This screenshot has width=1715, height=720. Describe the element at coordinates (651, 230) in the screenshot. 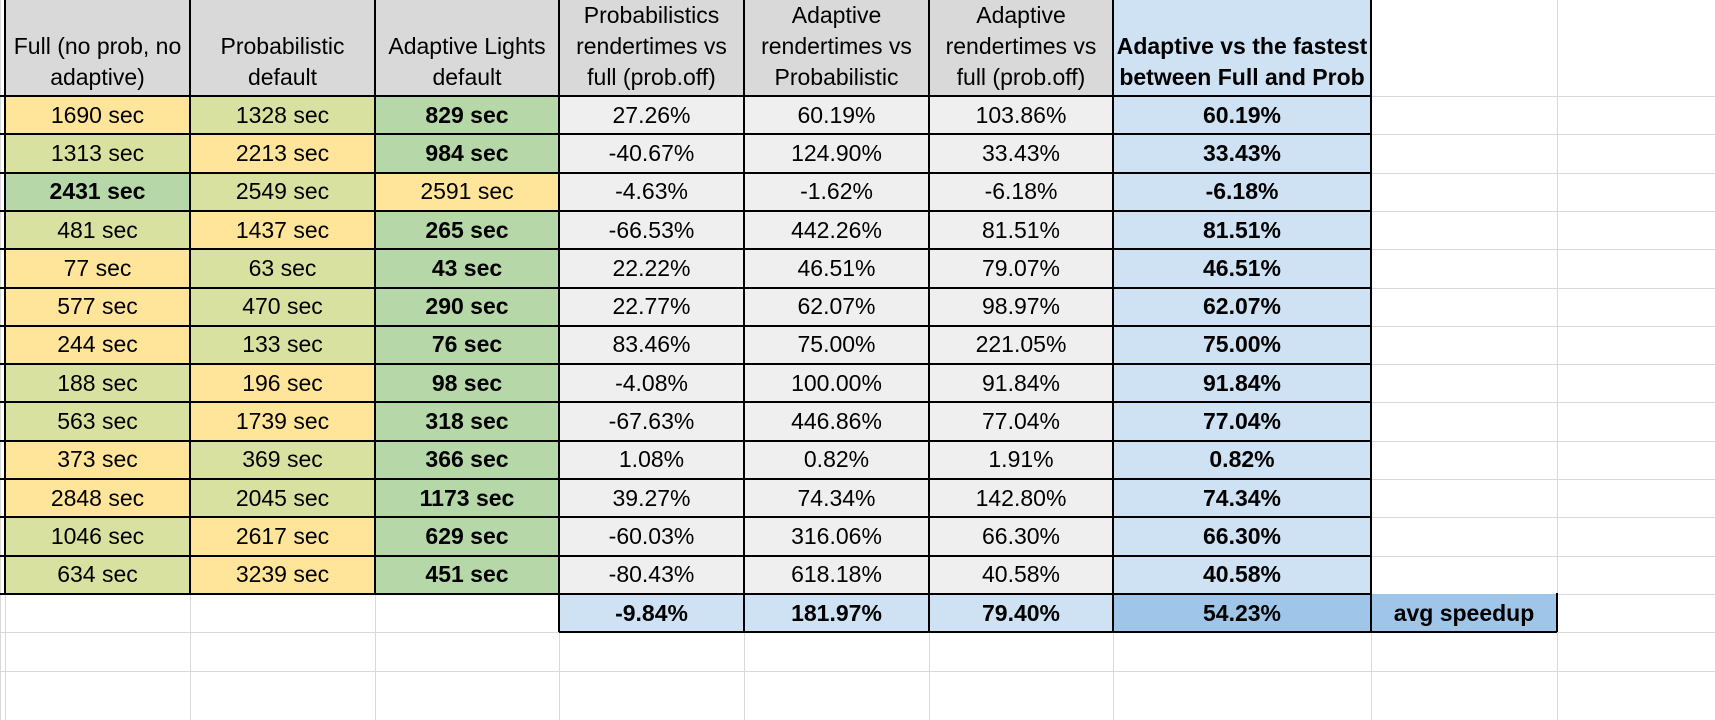

I see `pct-cell-prob-vs-full: -66.53%` at that location.